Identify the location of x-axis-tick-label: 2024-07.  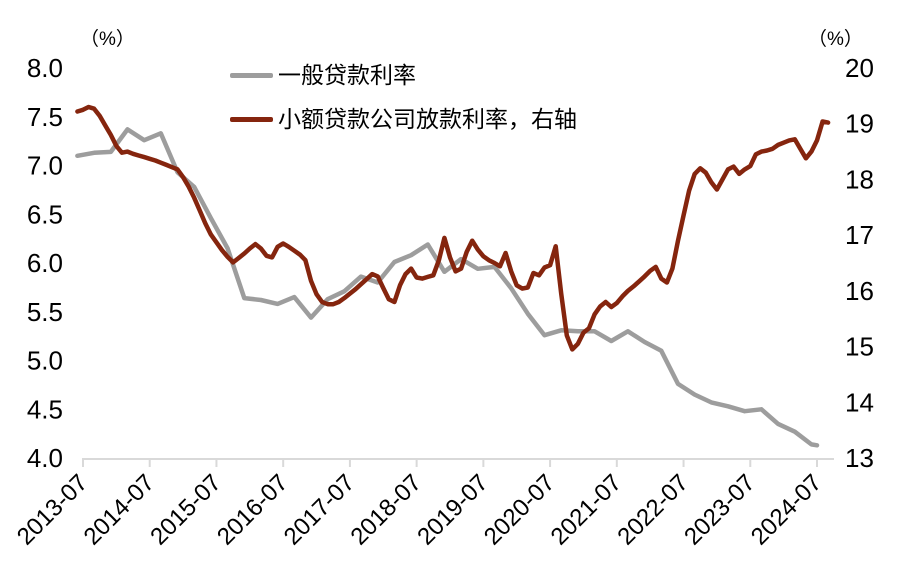
(786, 509).